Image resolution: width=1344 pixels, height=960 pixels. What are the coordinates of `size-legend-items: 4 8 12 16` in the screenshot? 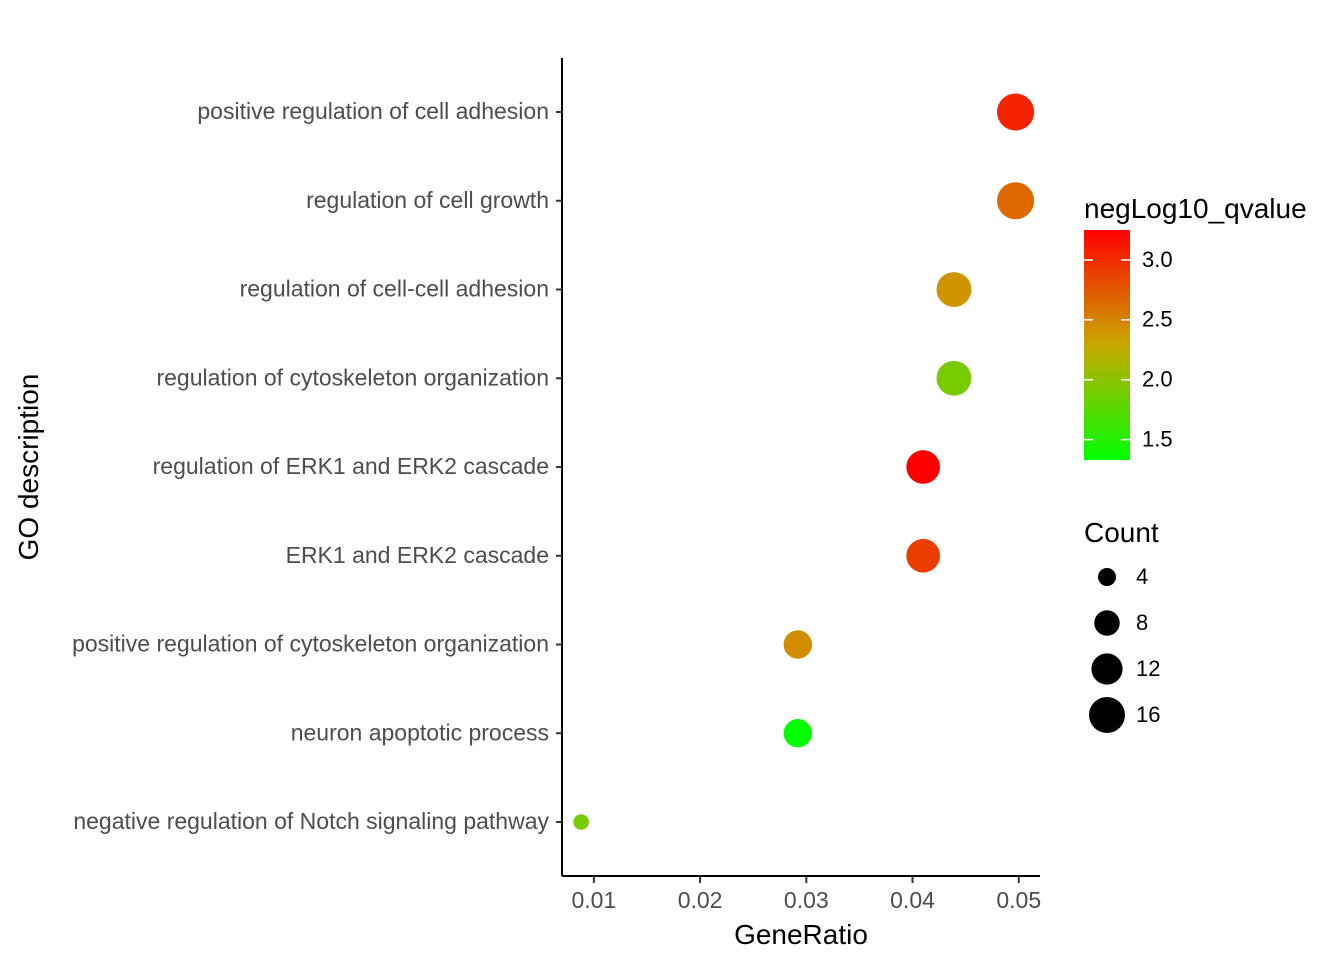 It's located at (1124, 648).